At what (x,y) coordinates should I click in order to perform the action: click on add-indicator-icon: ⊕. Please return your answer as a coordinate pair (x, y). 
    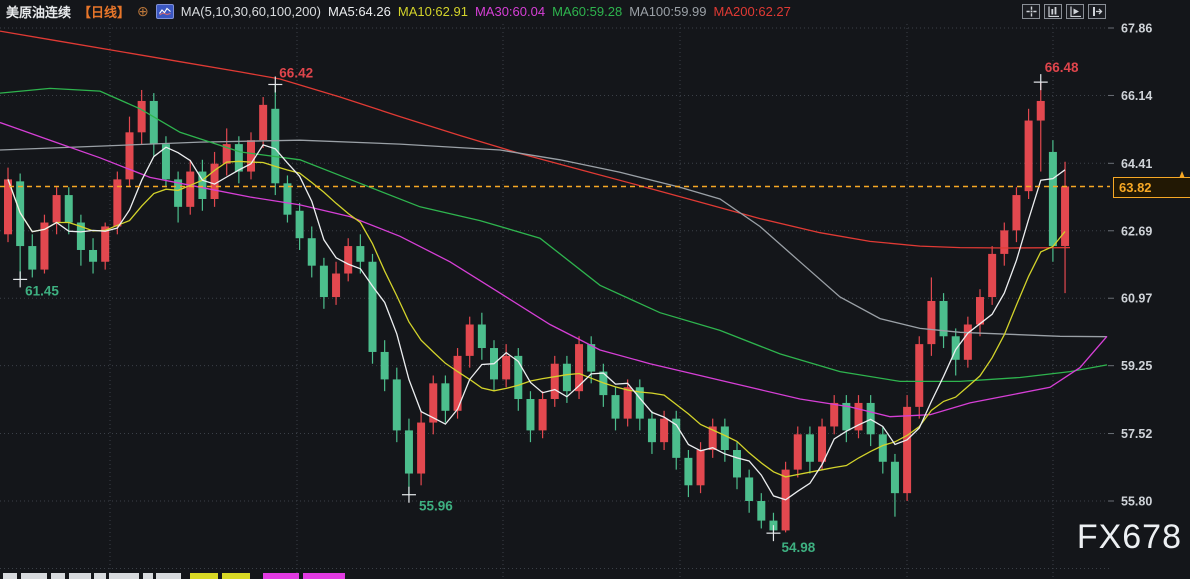
    Looking at the image, I should click on (143, 10).